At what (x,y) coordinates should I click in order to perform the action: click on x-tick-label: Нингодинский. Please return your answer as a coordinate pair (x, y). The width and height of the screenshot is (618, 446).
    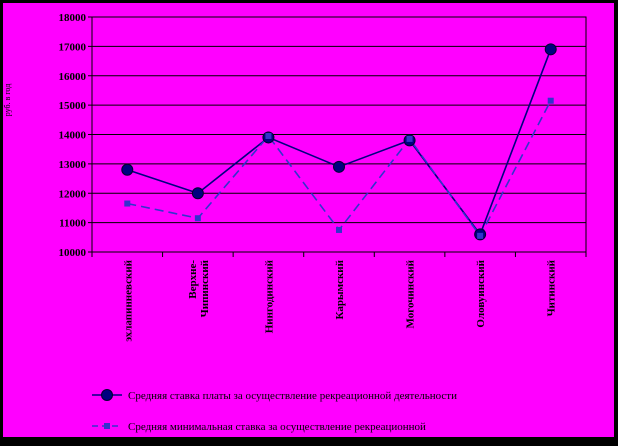
    Looking at the image, I should click on (269, 296).